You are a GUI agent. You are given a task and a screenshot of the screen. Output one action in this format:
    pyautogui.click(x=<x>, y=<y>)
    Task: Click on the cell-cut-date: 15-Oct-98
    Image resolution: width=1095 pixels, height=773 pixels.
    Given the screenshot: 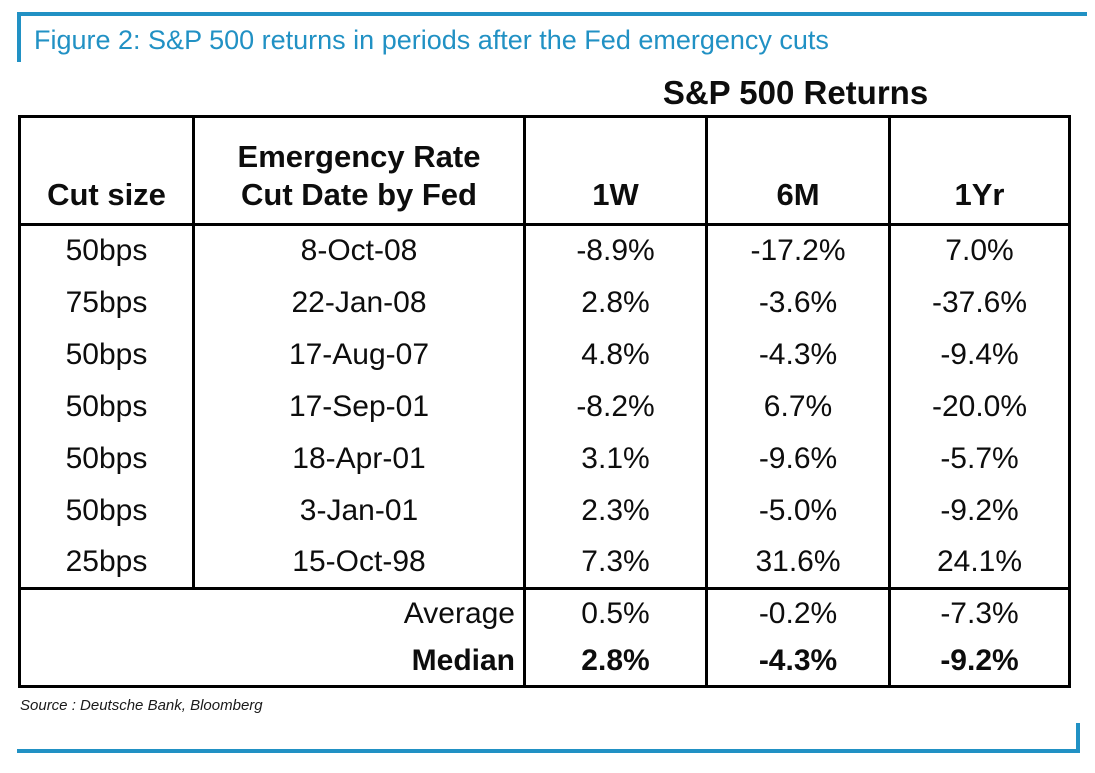 What is the action you would take?
    pyautogui.click(x=359, y=562)
    